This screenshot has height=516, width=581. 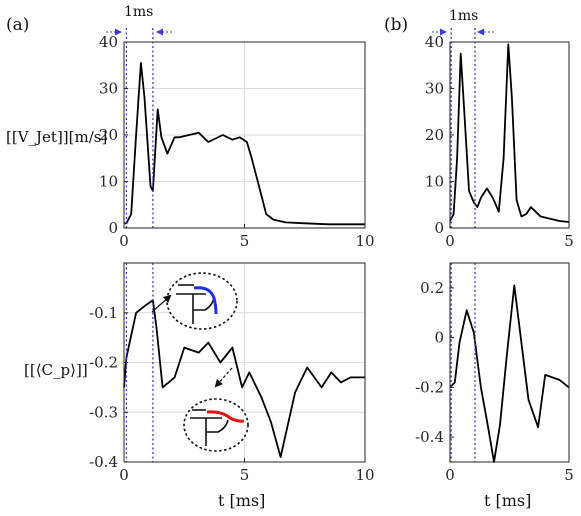 I want to click on panel-b-label: (b), so click(x=396, y=25).